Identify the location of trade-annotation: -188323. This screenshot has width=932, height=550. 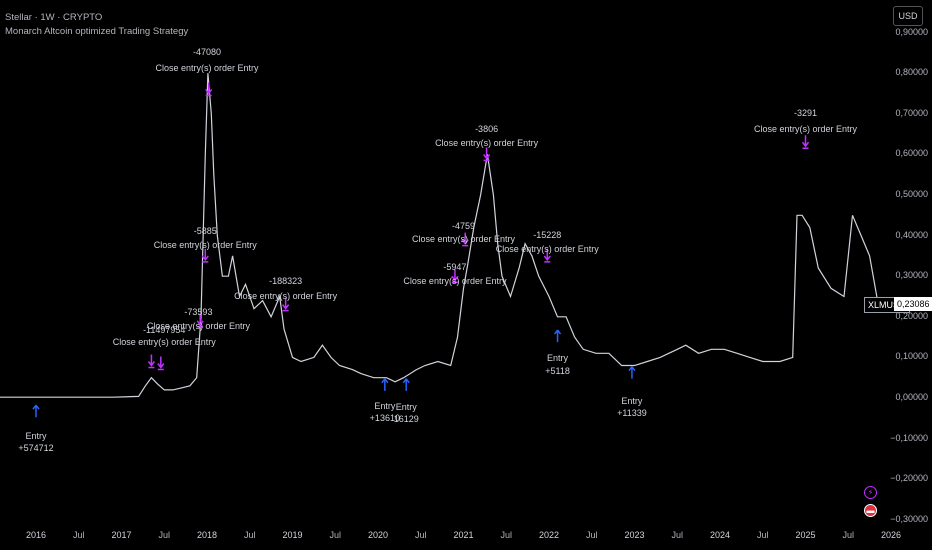
(286, 281).